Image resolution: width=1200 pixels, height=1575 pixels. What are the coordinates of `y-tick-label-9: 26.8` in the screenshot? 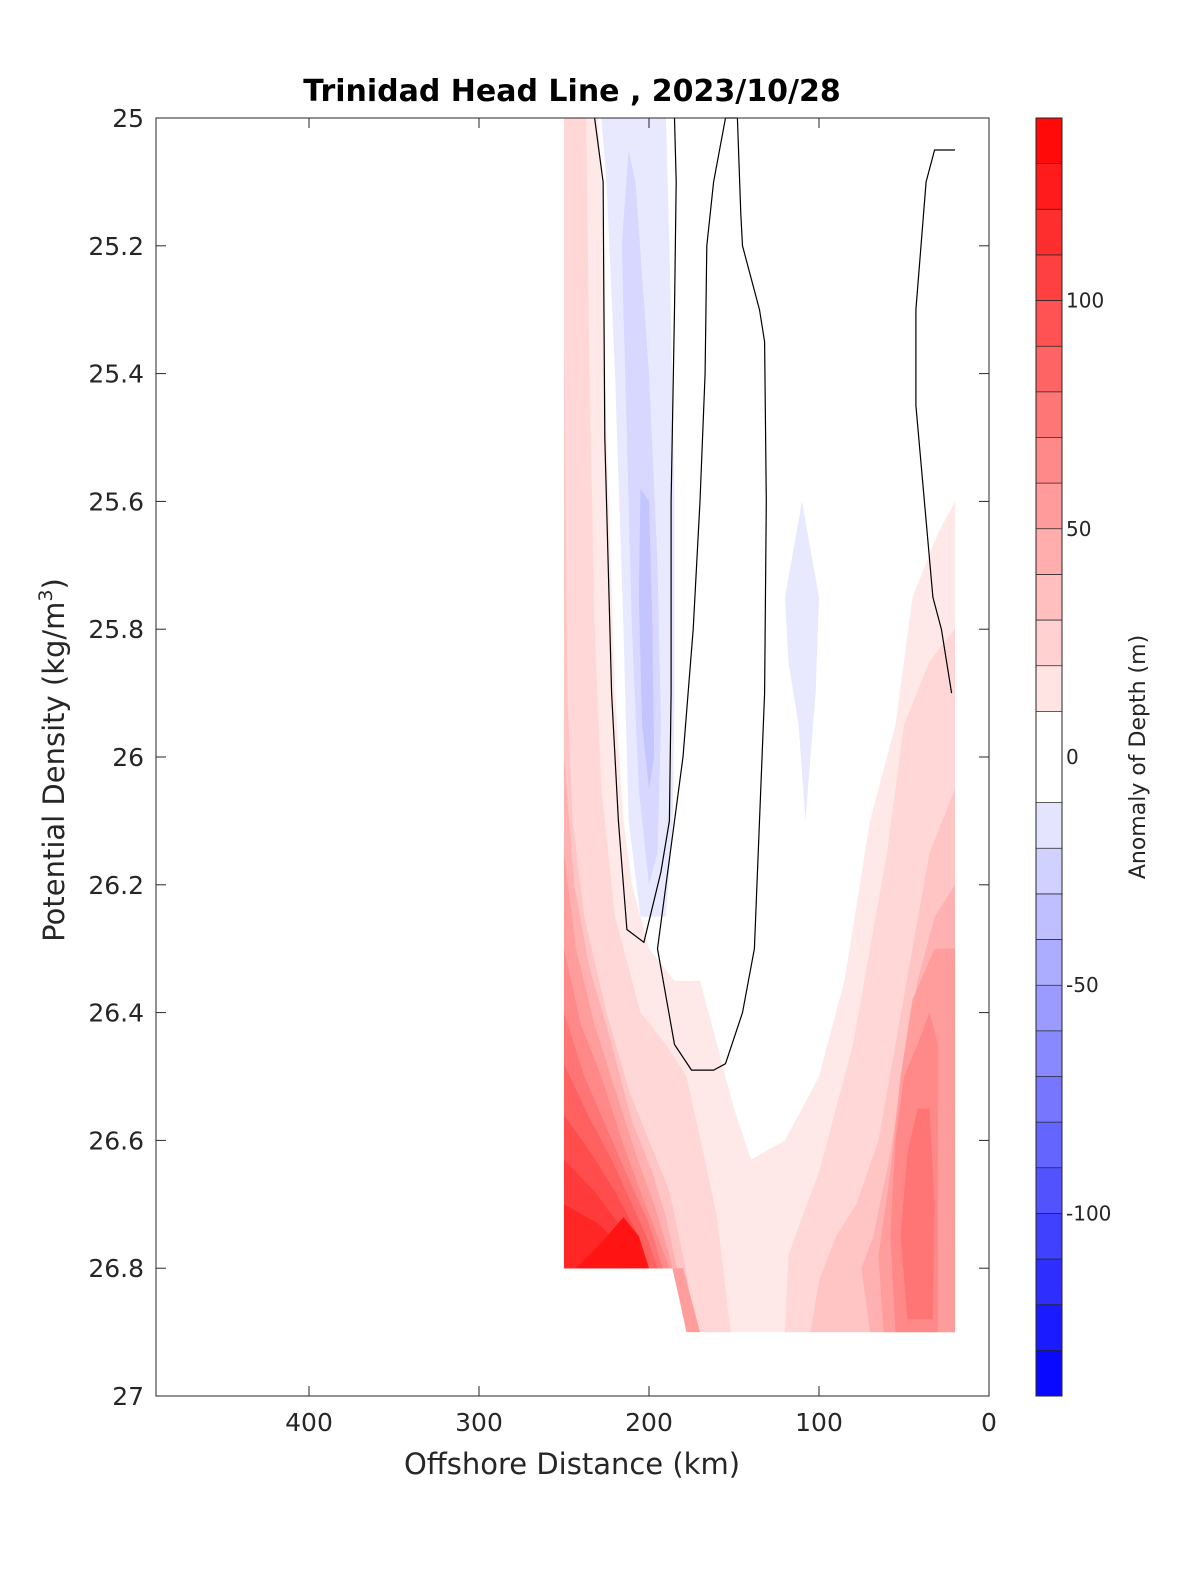 It's located at (116, 1268).